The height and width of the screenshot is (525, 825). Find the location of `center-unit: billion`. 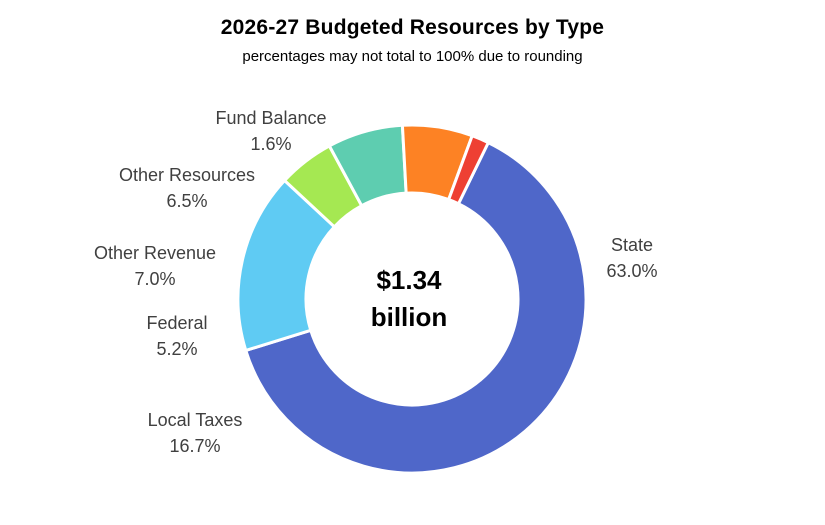

center-unit: billion is located at coordinates (409, 317).